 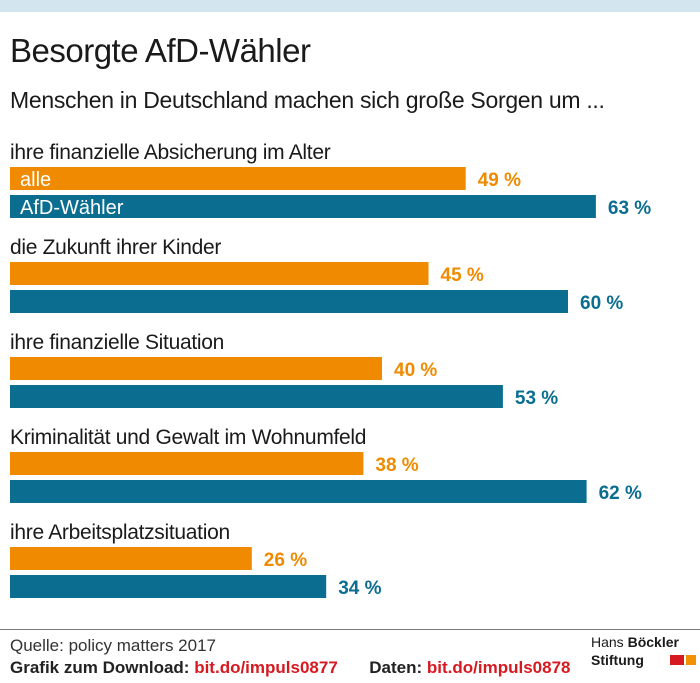 What do you see at coordinates (691, 660) in the screenshot?
I see `logo-mark-orange` at bounding box center [691, 660].